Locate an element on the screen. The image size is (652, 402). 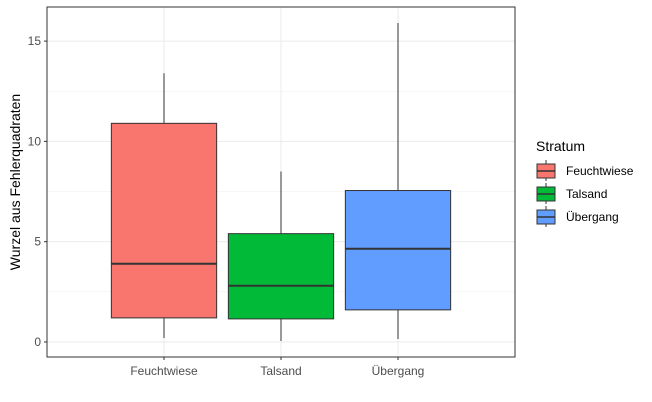
legend-label: Feuchtwiese is located at coordinates (600, 171).